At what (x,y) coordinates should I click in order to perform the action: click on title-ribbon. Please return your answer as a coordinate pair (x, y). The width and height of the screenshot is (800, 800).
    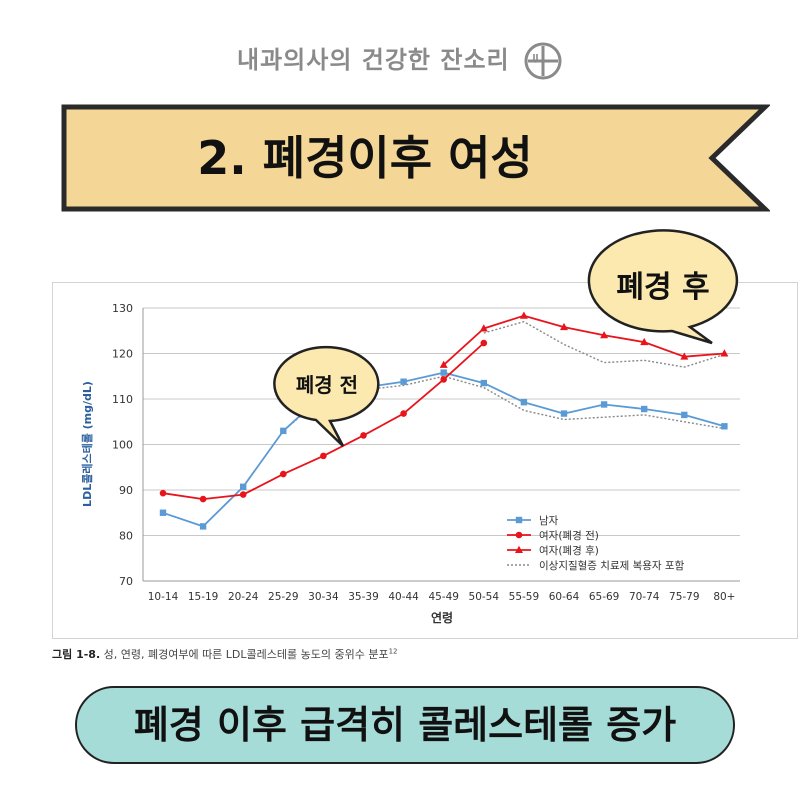
    Looking at the image, I should click on (415, 158).